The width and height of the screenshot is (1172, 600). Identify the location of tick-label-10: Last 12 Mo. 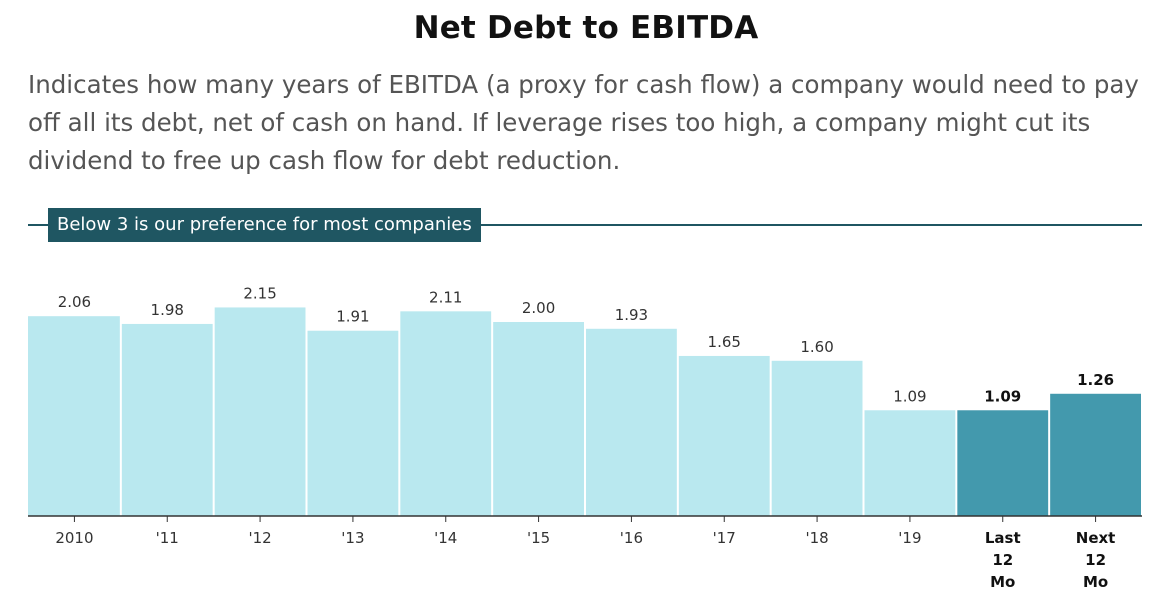
(1003, 560).